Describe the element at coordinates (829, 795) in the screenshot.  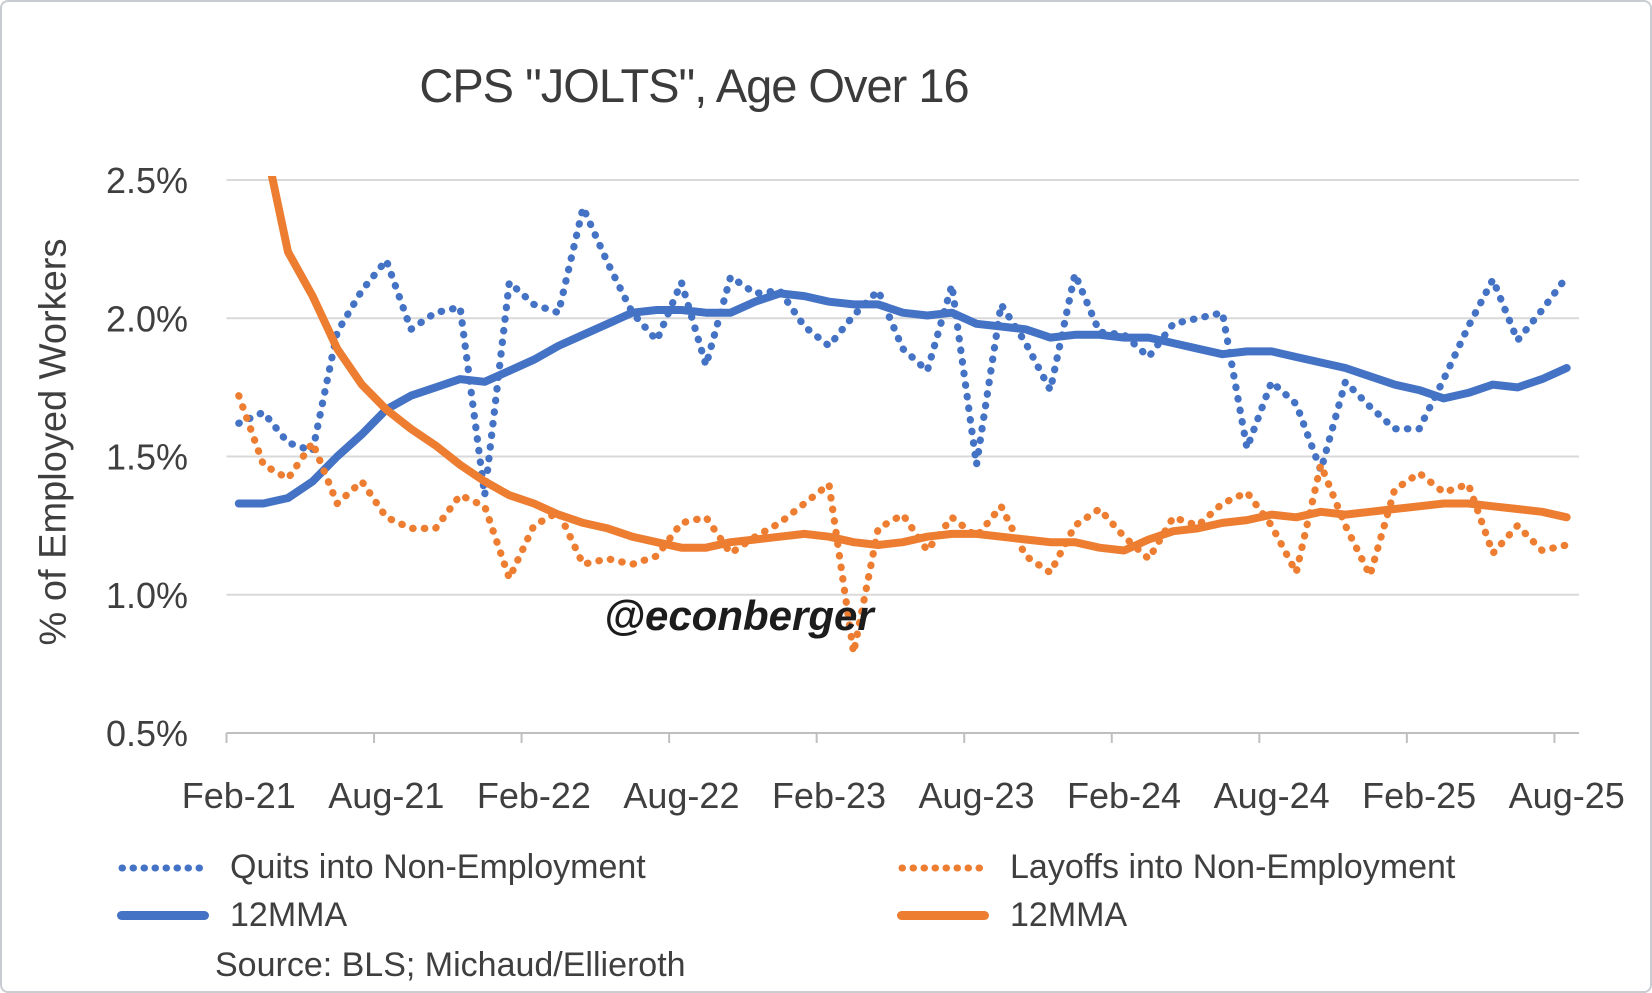
I see `x-tick-label: Feb-23` at that location.